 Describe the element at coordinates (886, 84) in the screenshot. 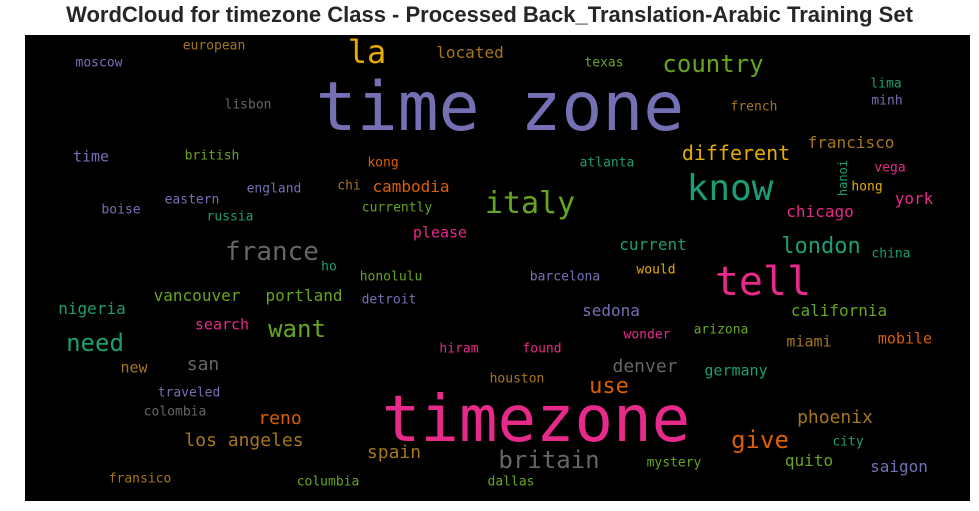

I see `word-lima: lima` at that location.